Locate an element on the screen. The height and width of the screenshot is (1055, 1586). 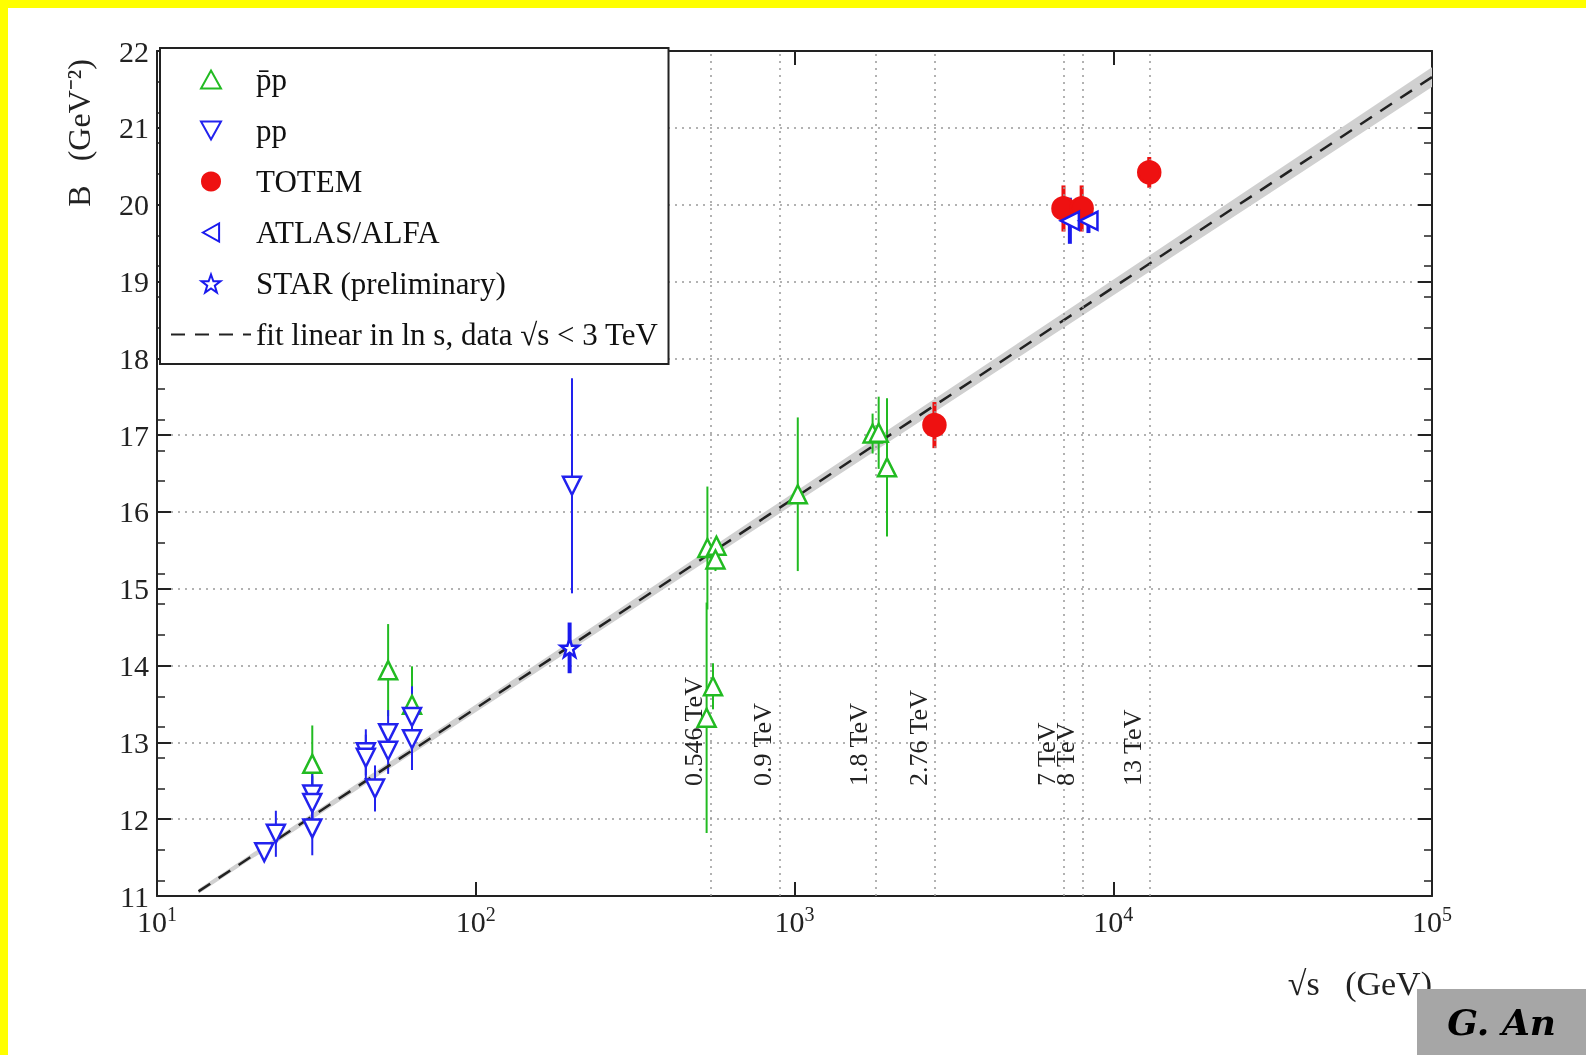
y-tick-label: 14 is located at coordinates (134, 666).